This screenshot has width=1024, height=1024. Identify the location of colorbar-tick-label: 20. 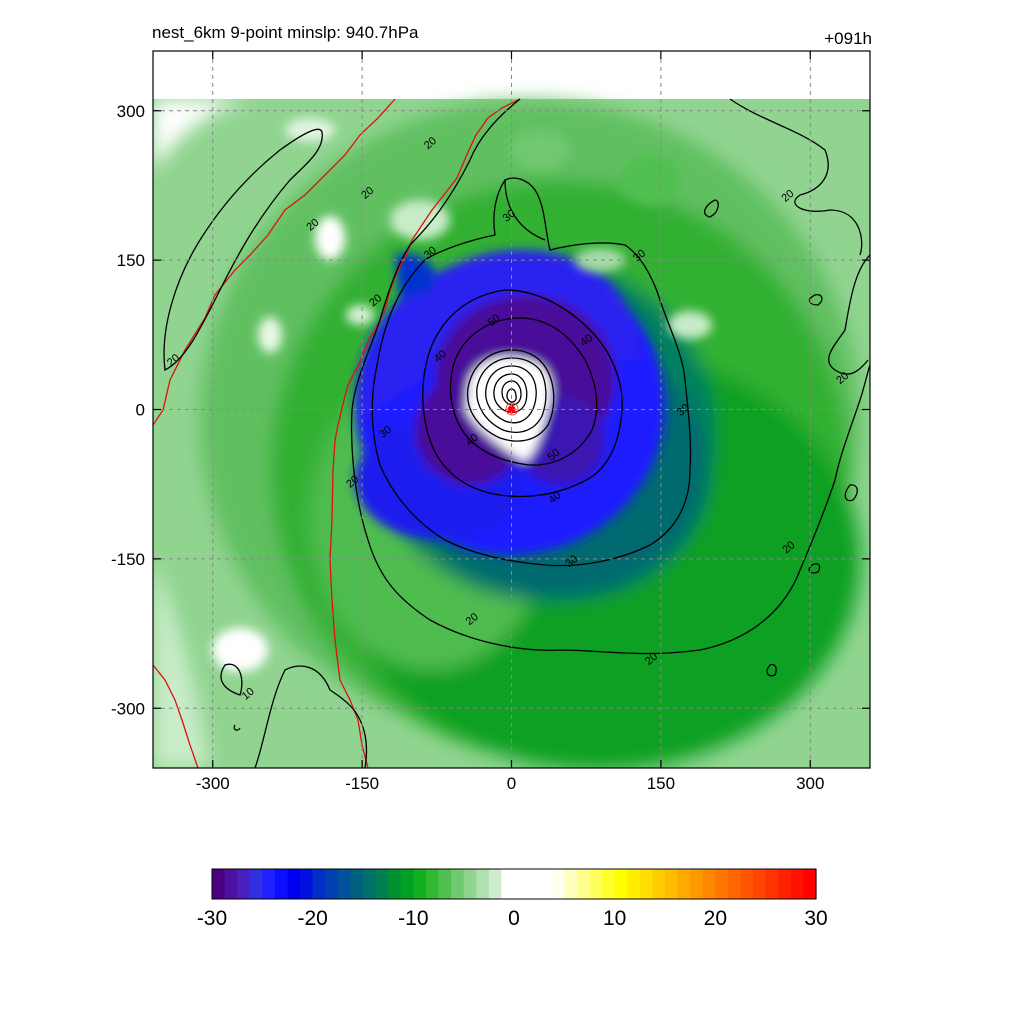
(715, 918).